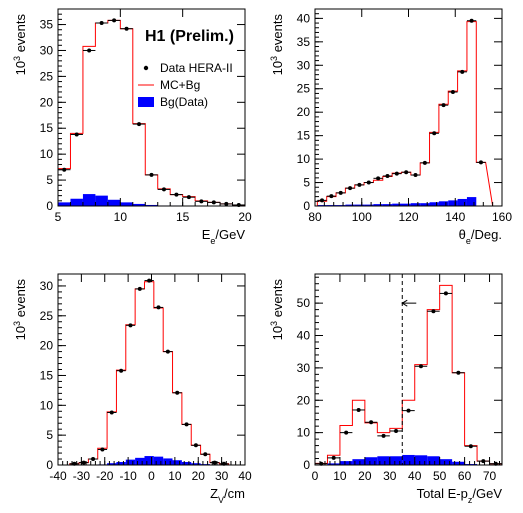 The width and height of the screenshot is (523, 513). Describe the element at coordinates (502, 217) in the screenshot. I see `x-tick-label: 160` at that location.